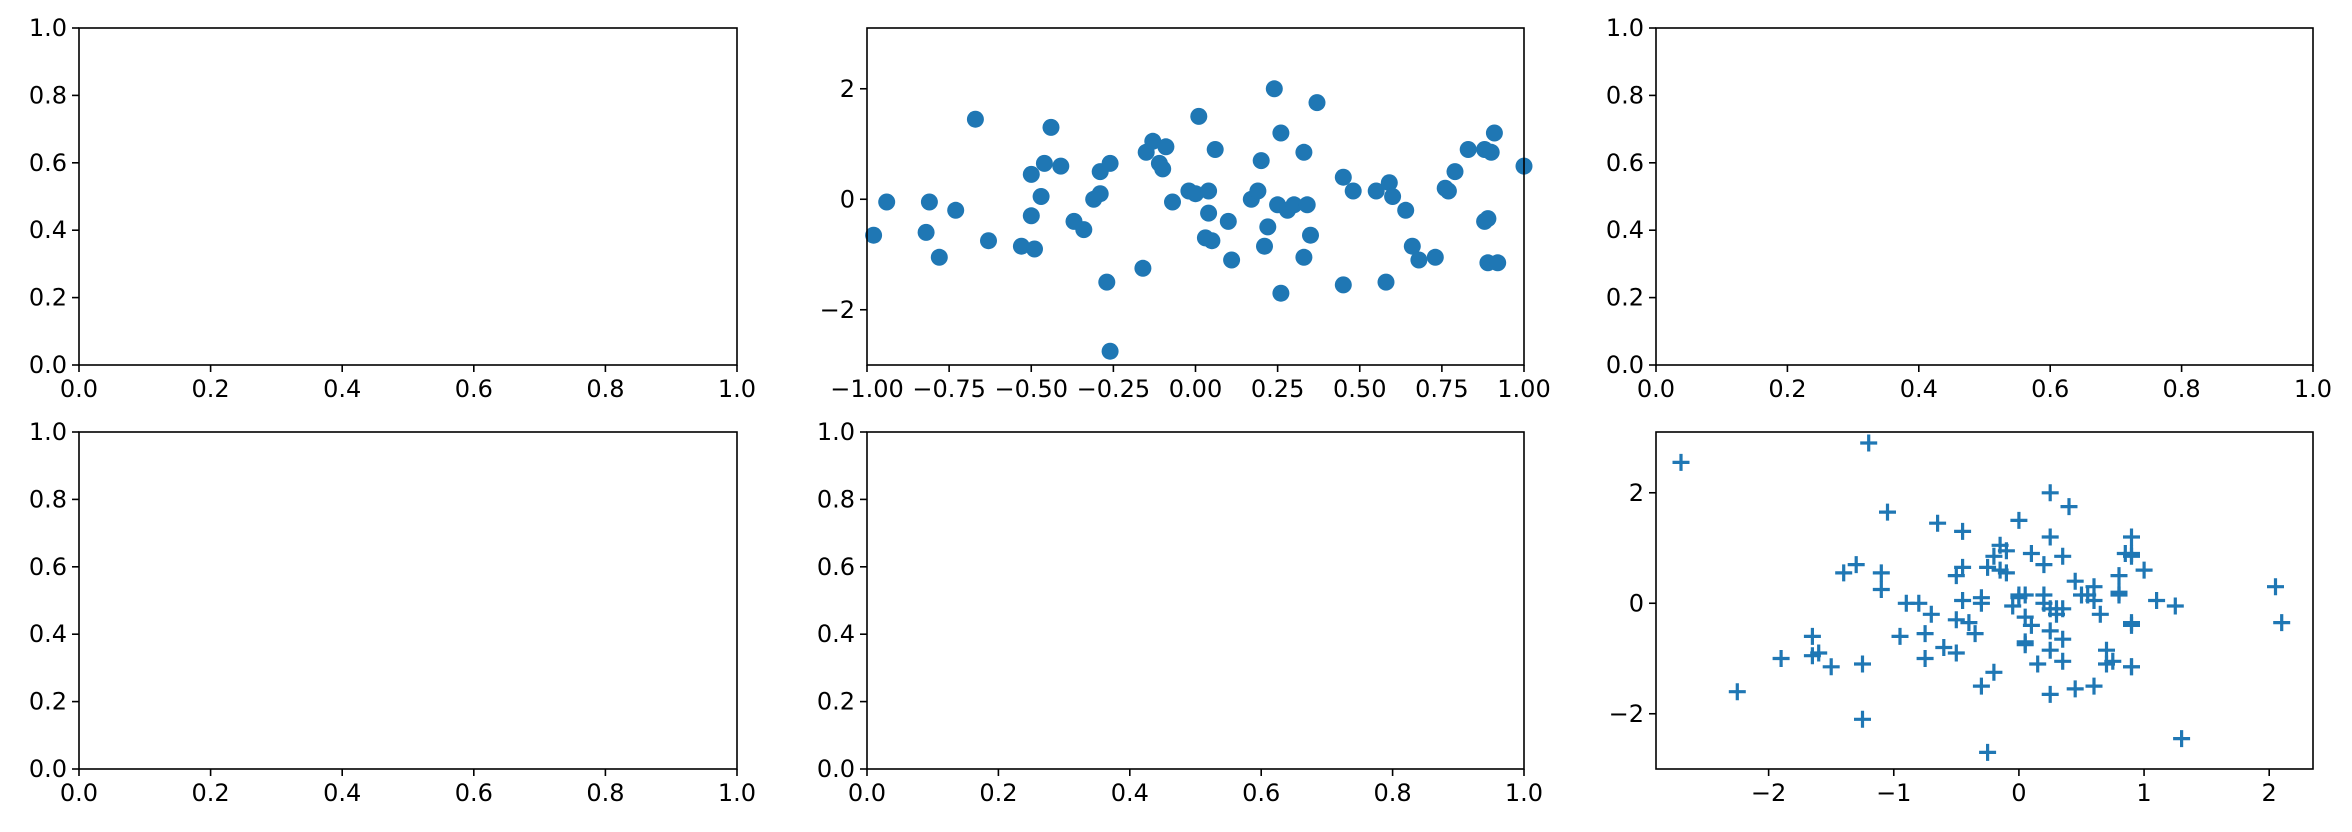 This screenshot has height=832, width=2352. Describe the element at coordinates (1441, 389) in the screenshot. I see `x-tick-label: 0.75` at that location.